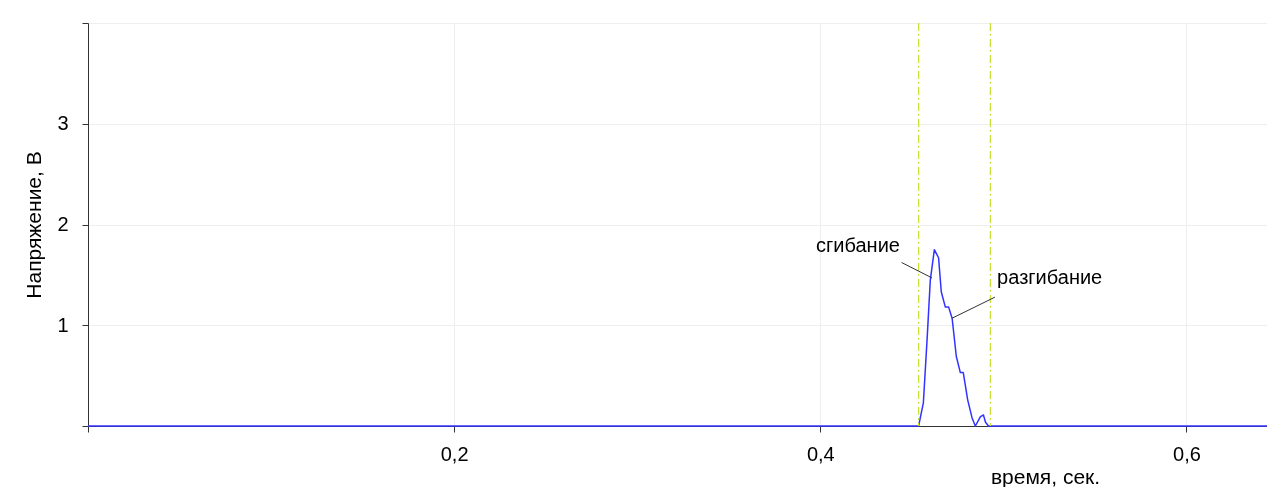 The width and height of the screenshot is (1267, 487). I want to click on x-axis-title: время, сек., so click(1045, 475).